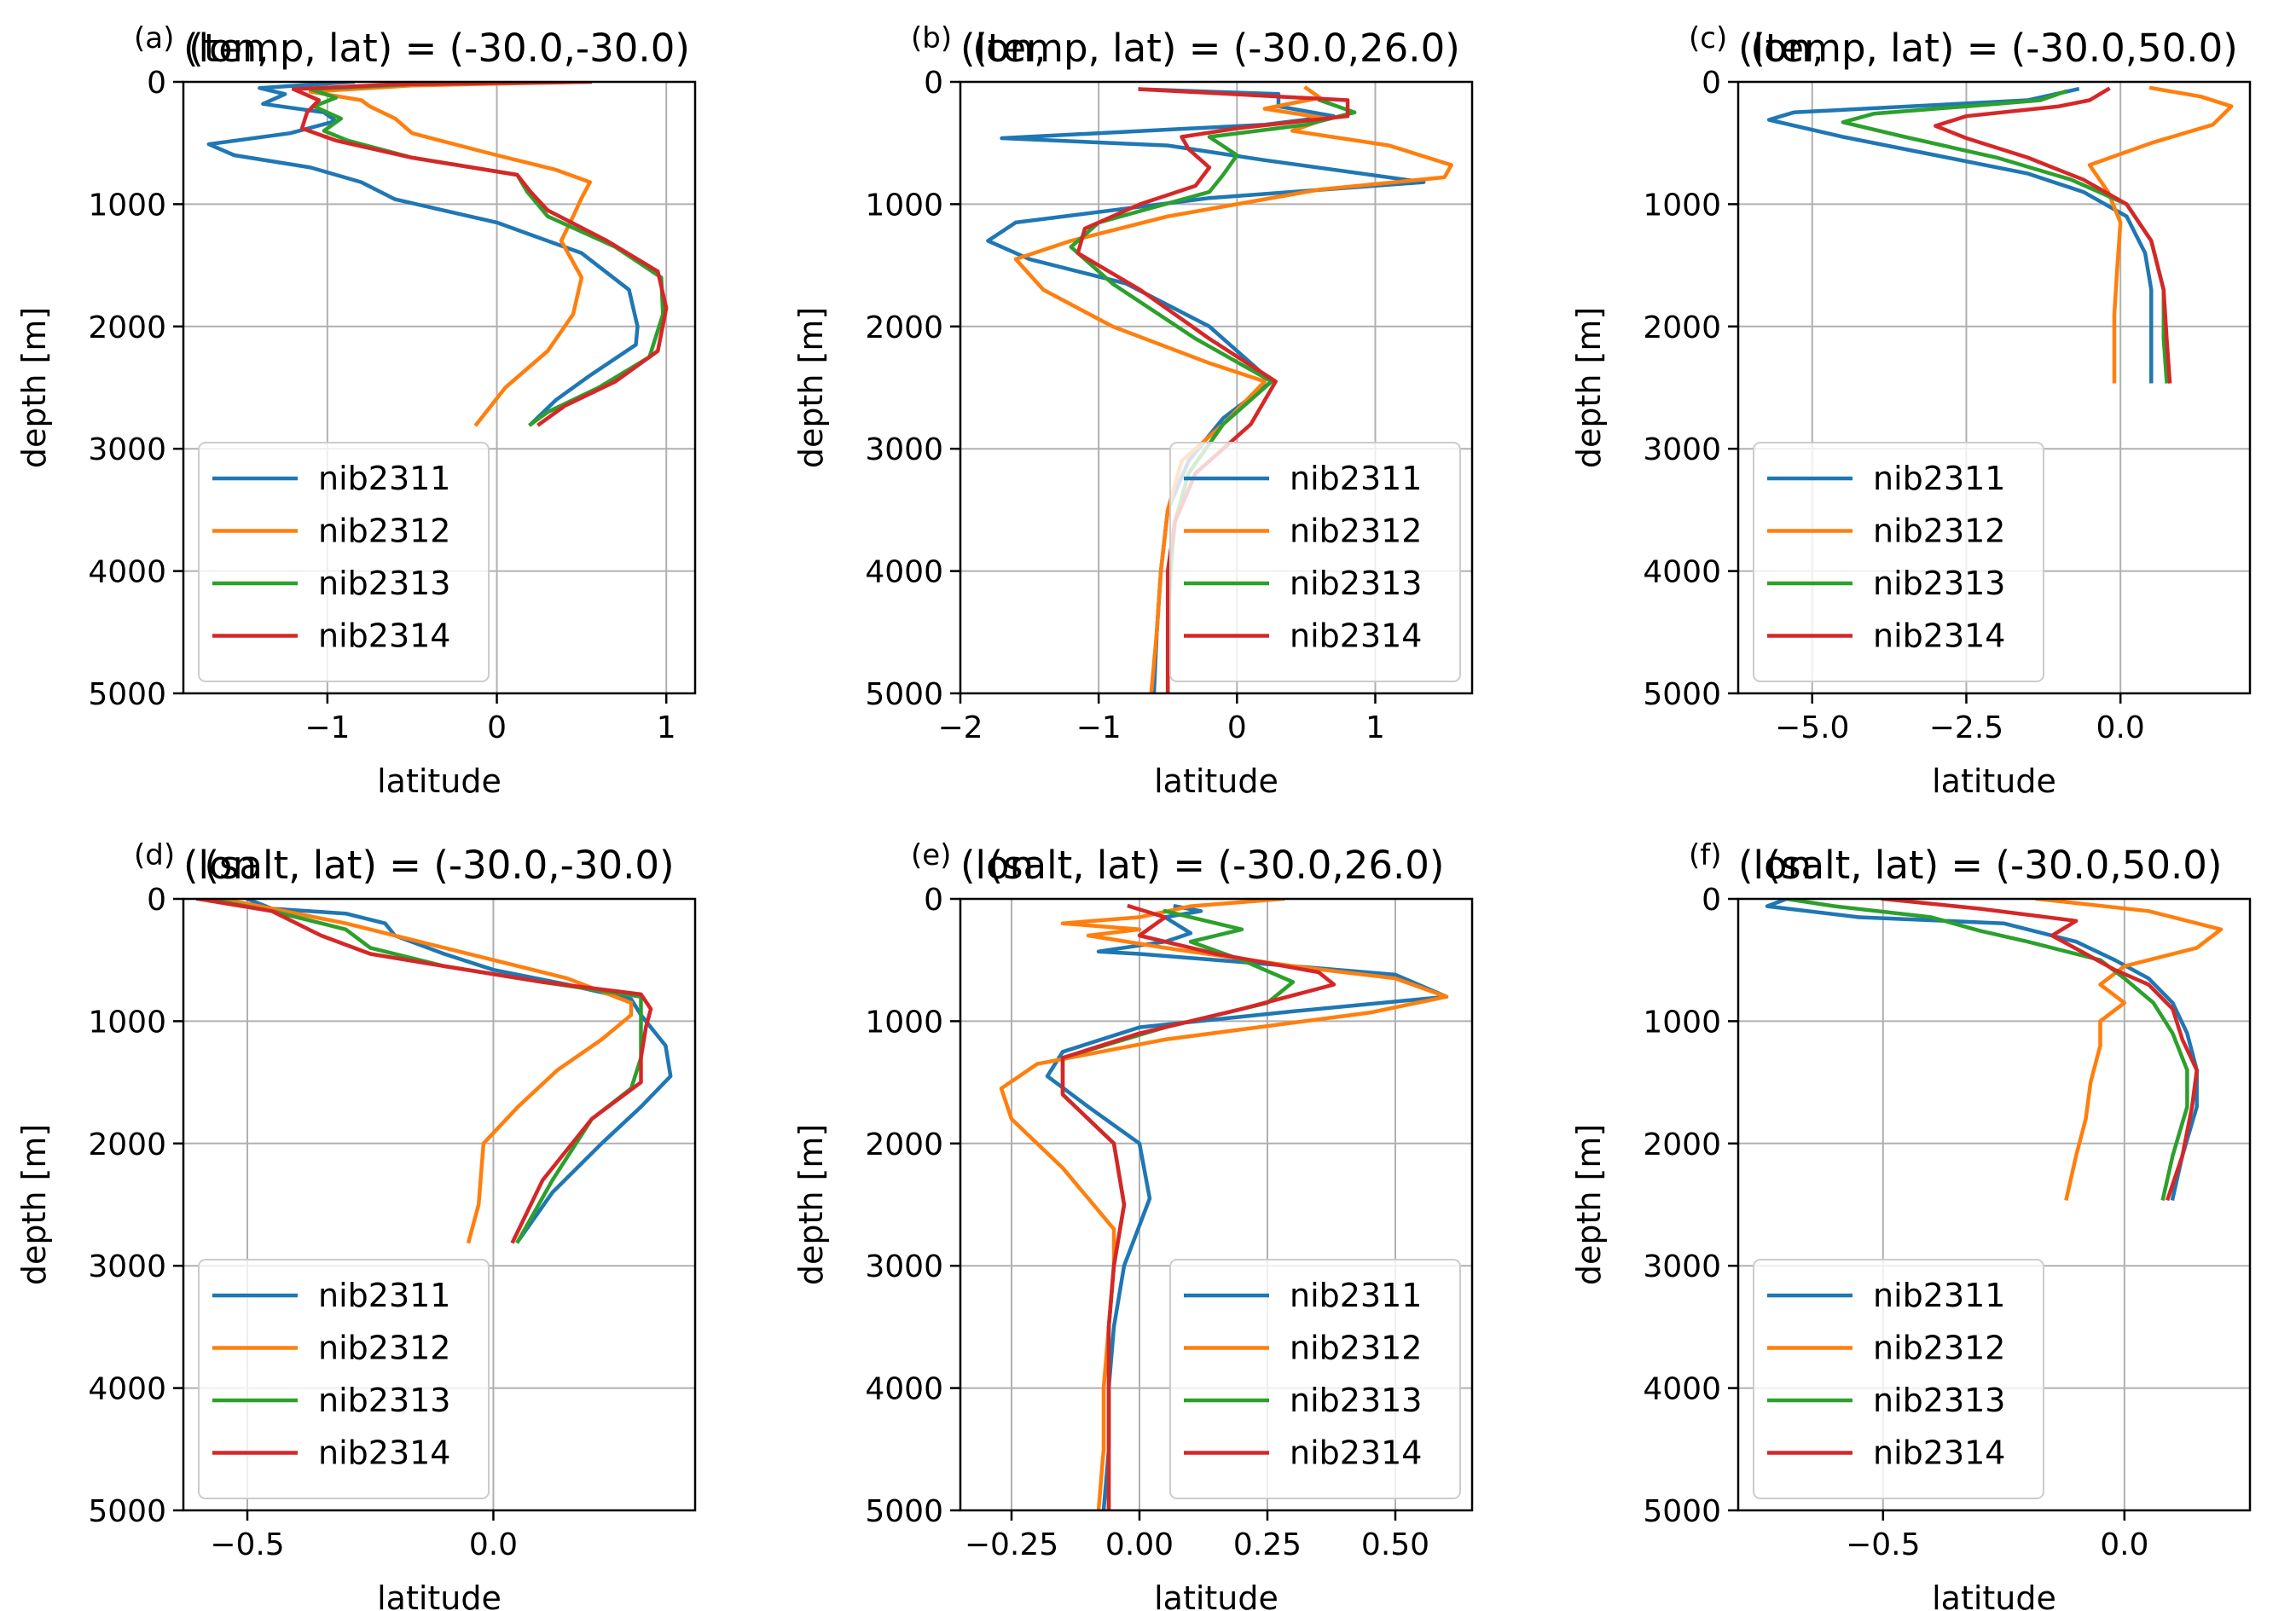  I want to click on panel-label: (a), so click(154, 38).